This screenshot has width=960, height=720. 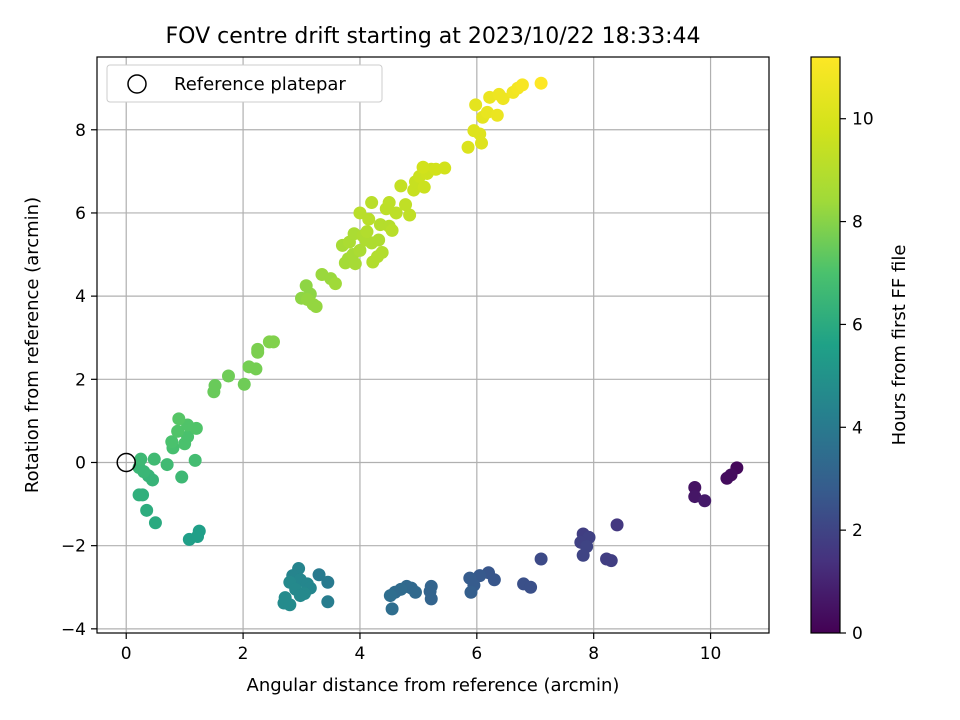 What do you see at coordinates (80, 214) in the screenshot?
I see `y-tick-label: 6` at bounding box center [80, 214].